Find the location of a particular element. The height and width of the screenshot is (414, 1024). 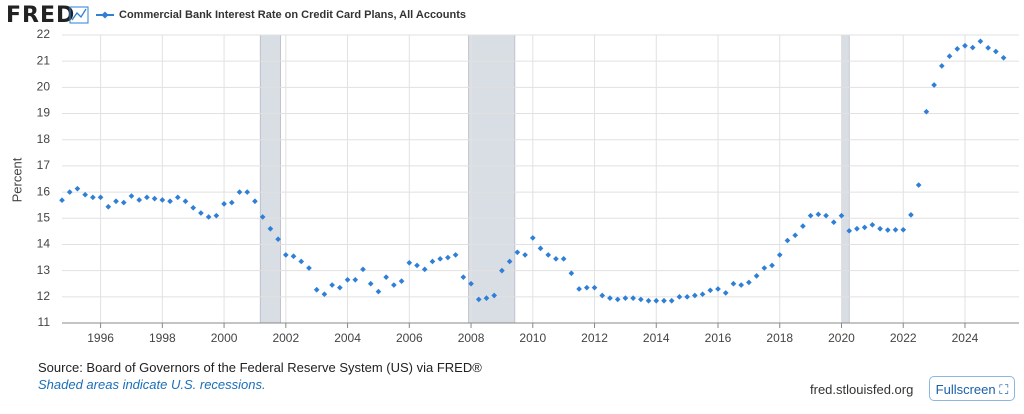

y-tick-label: 14 is located at coordinates (44, 244).